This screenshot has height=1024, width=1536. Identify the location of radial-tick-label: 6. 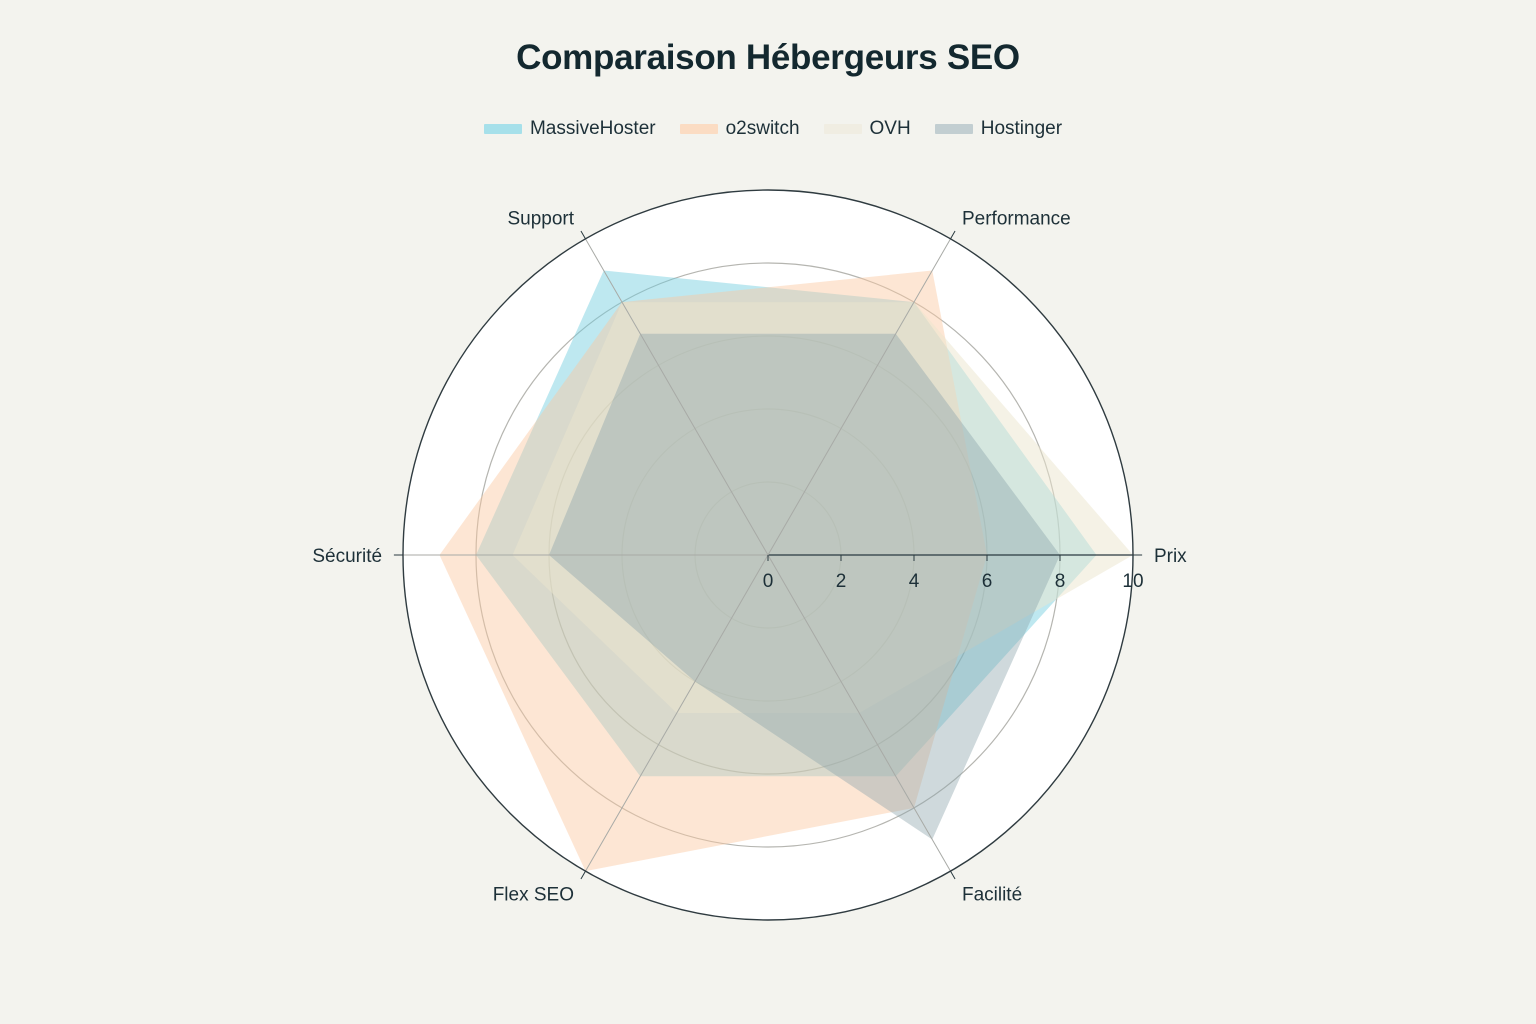
(987, 581).